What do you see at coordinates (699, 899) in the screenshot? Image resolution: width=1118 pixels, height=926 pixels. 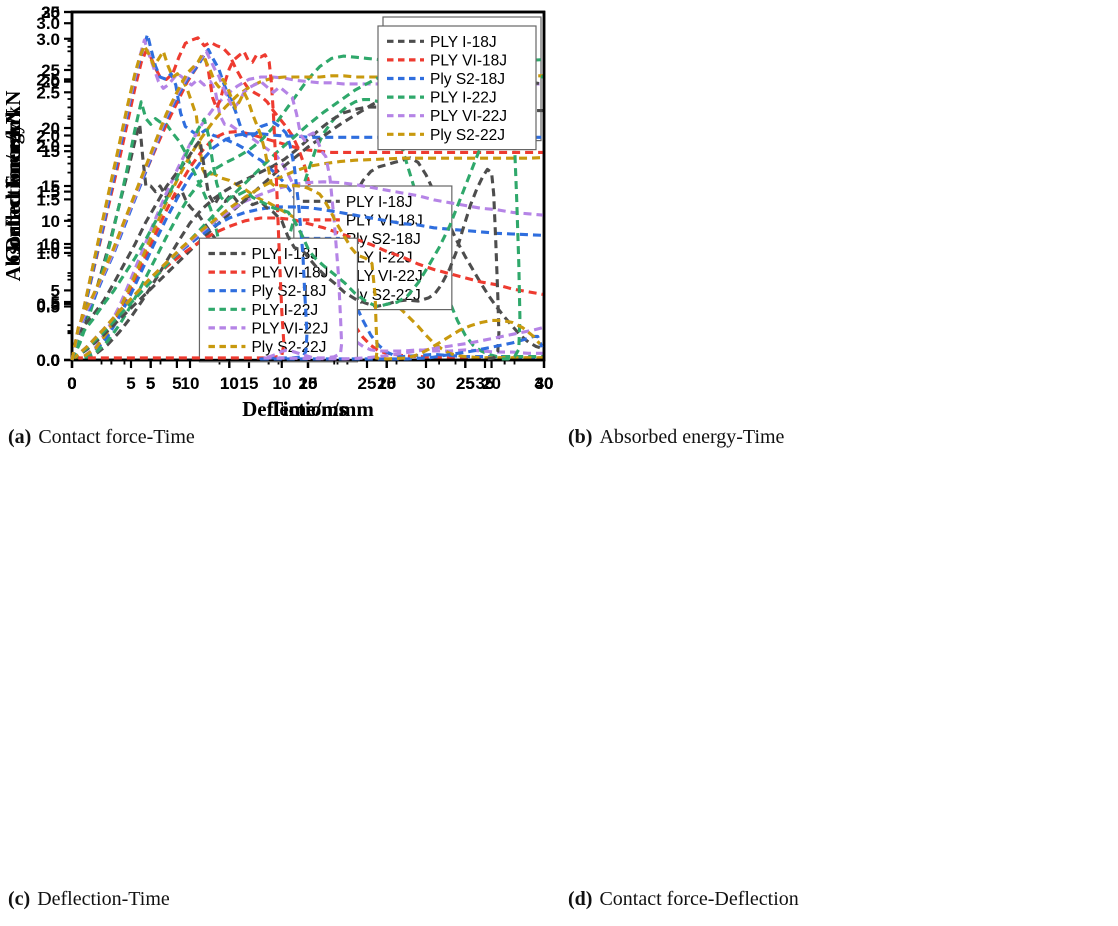 I see `caption-d-text: Contact force-Deflection` at bounding box center [699, 899].